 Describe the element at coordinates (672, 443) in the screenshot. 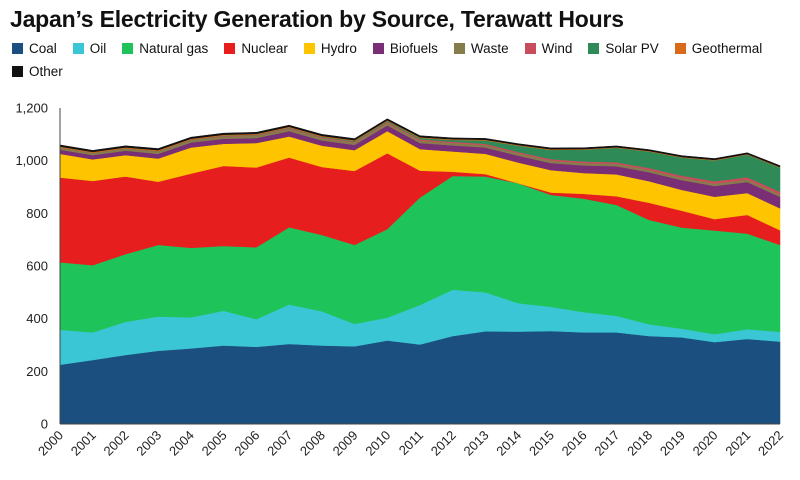

I see `x-tick-label: 2019` at that location.